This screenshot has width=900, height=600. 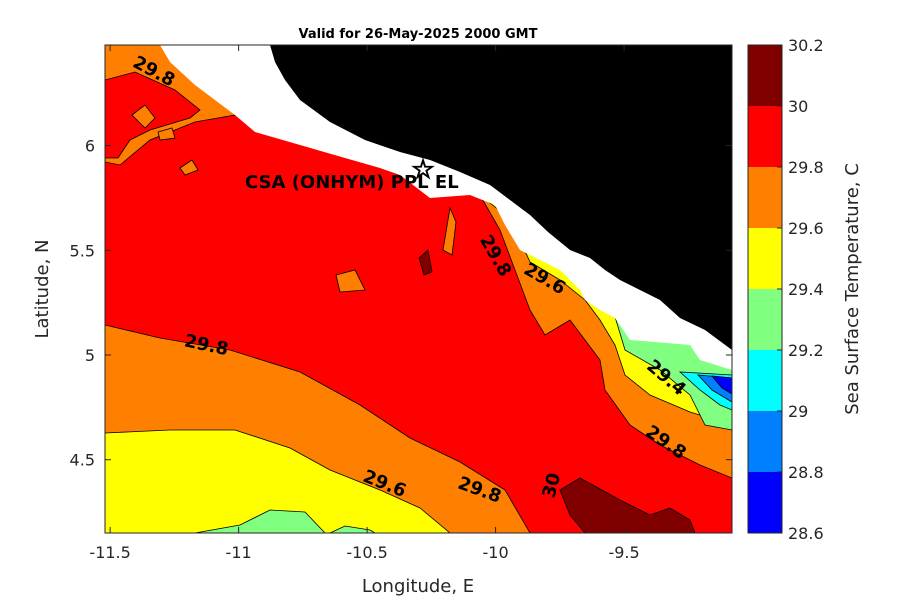 What do you see at coordinates (352, 529) in the screenshot?
I see `sst-band-29.2-29.4-south-2` at bounding box center [352, 529].